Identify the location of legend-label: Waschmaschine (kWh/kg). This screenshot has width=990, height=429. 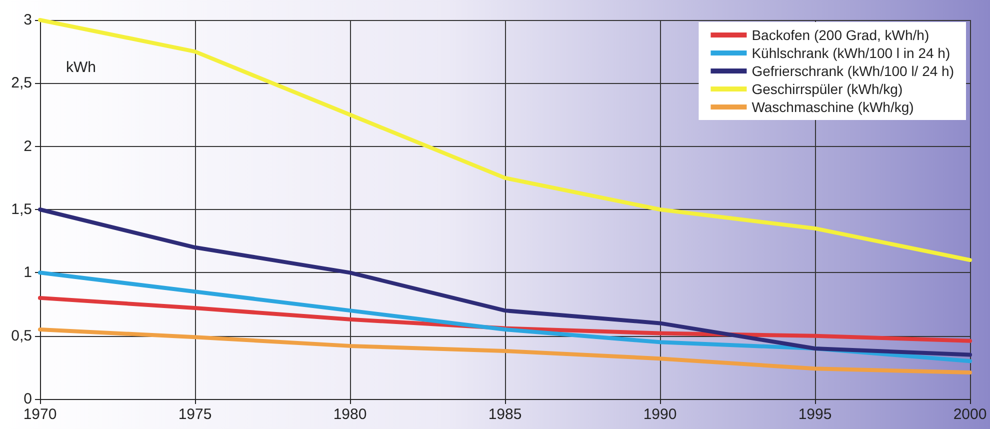
(833, 107).